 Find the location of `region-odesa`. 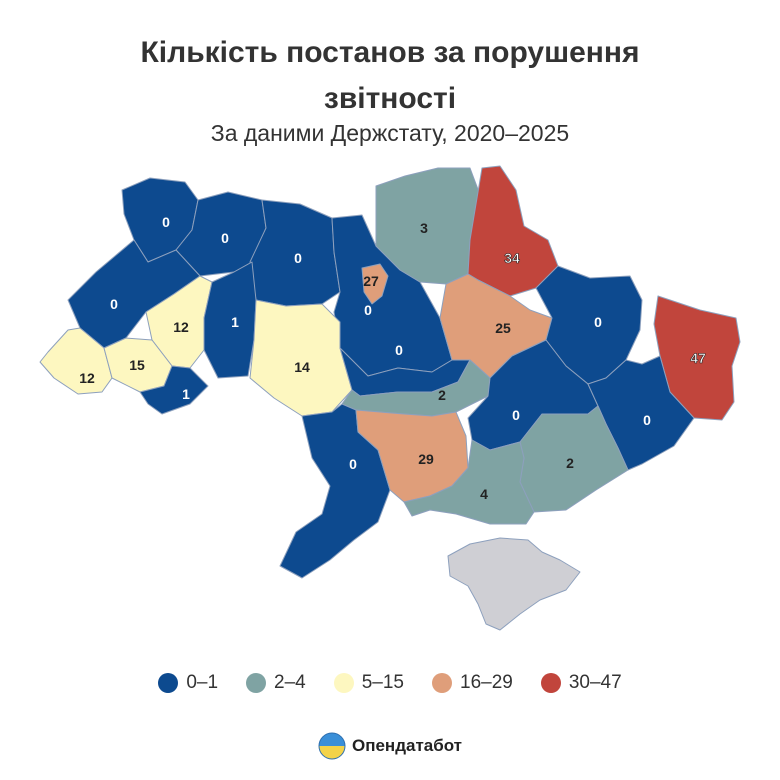

region-odesa is located at coordinates (335, 491).